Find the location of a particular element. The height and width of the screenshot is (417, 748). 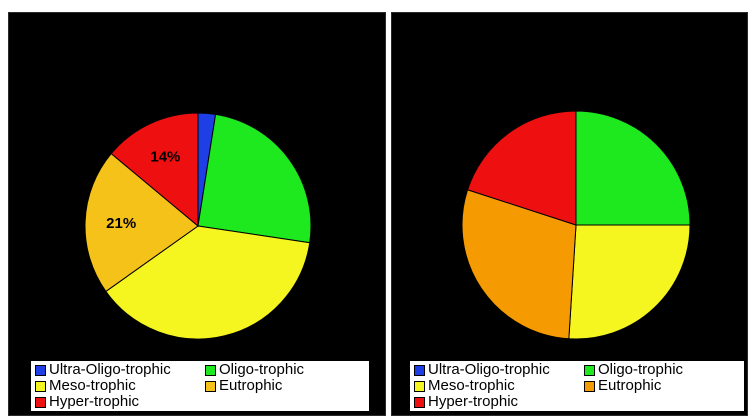

legend-item-right-hyper-trophic: Hyper-trophic is located at coordinates (499, 402).